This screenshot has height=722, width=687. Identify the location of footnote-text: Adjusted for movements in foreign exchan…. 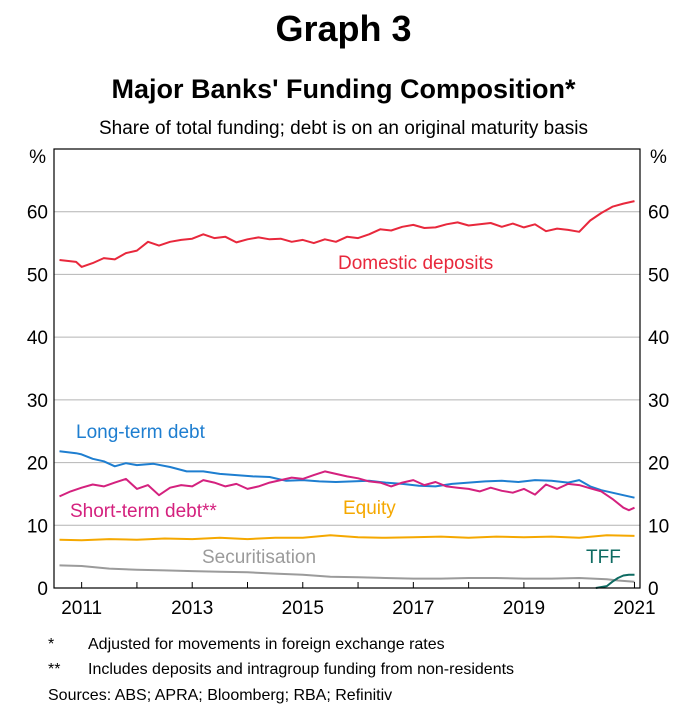
(266, 644).